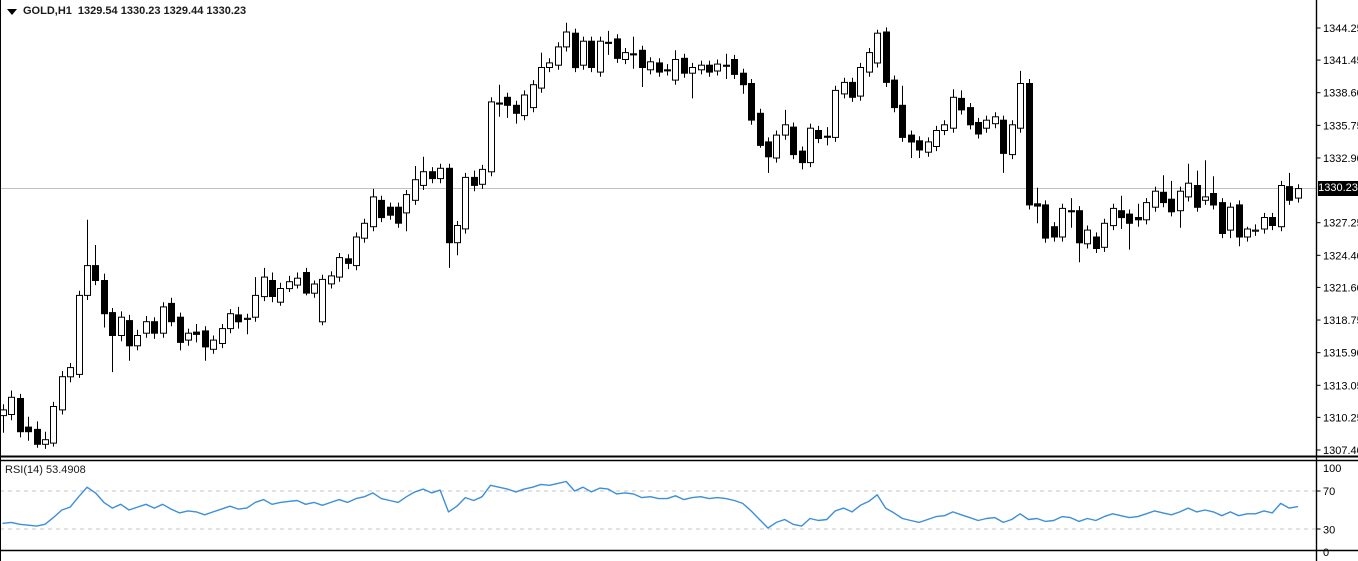  I want to click on price-axis-label: 1335.75, so click(1340, 126).